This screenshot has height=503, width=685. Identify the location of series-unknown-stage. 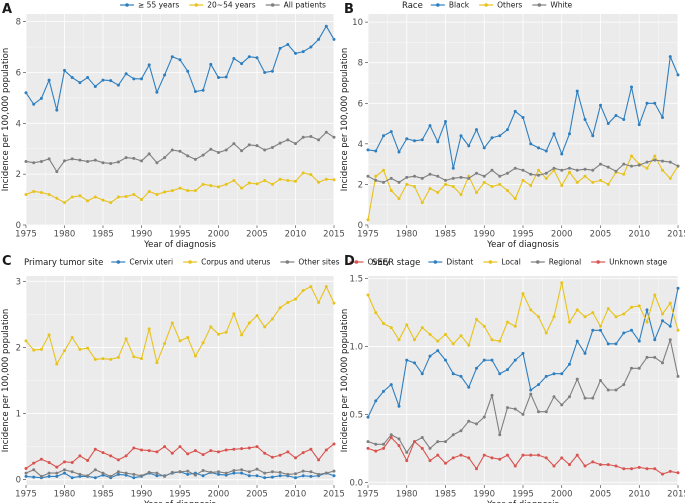
(523, 456).